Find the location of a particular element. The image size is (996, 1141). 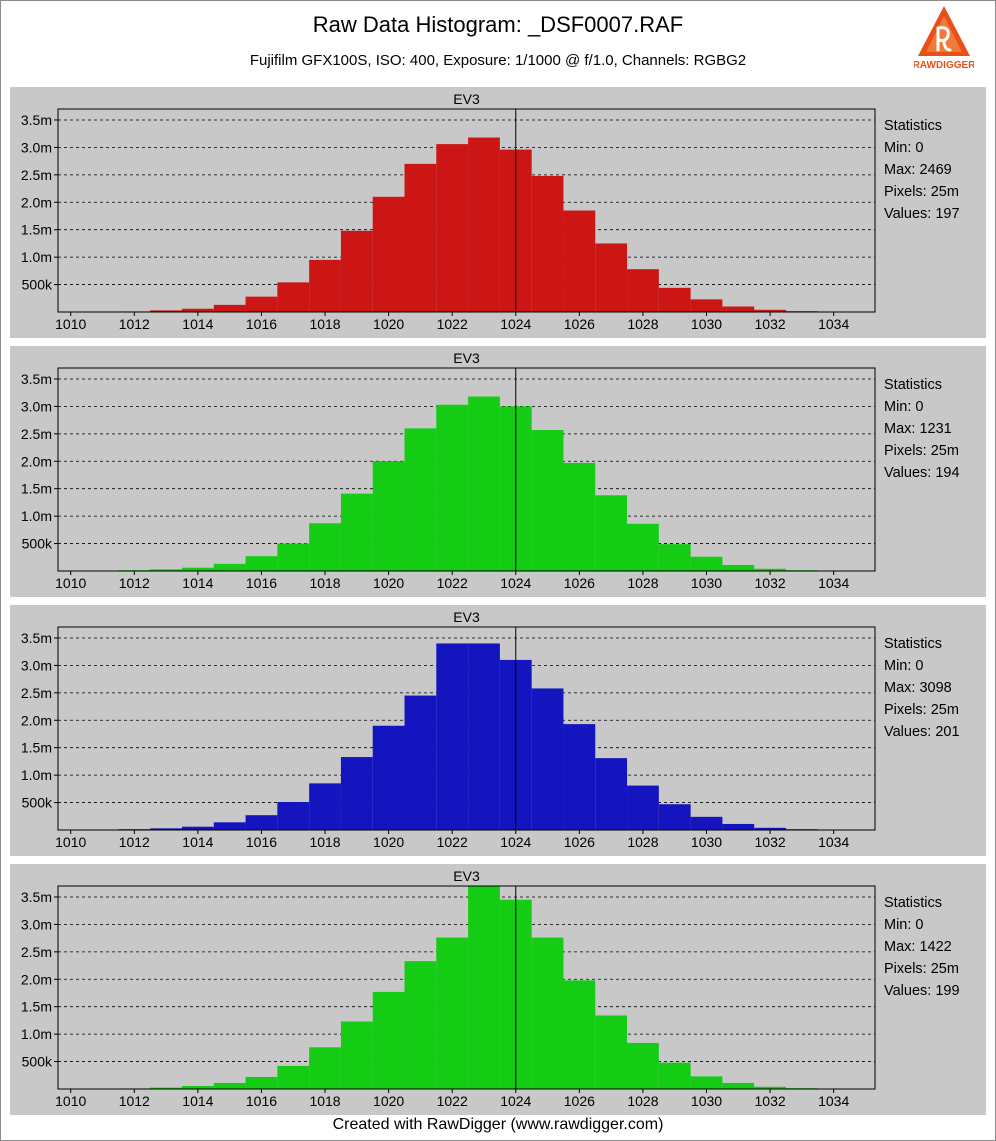

logo-text: RAWDIGGER is located at coordinates (944, 65).